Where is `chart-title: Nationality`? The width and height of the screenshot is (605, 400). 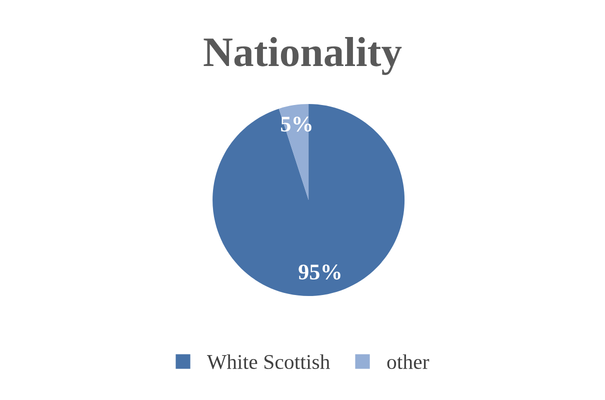 chart-title: Nationality is located at coordinates (303, 56).